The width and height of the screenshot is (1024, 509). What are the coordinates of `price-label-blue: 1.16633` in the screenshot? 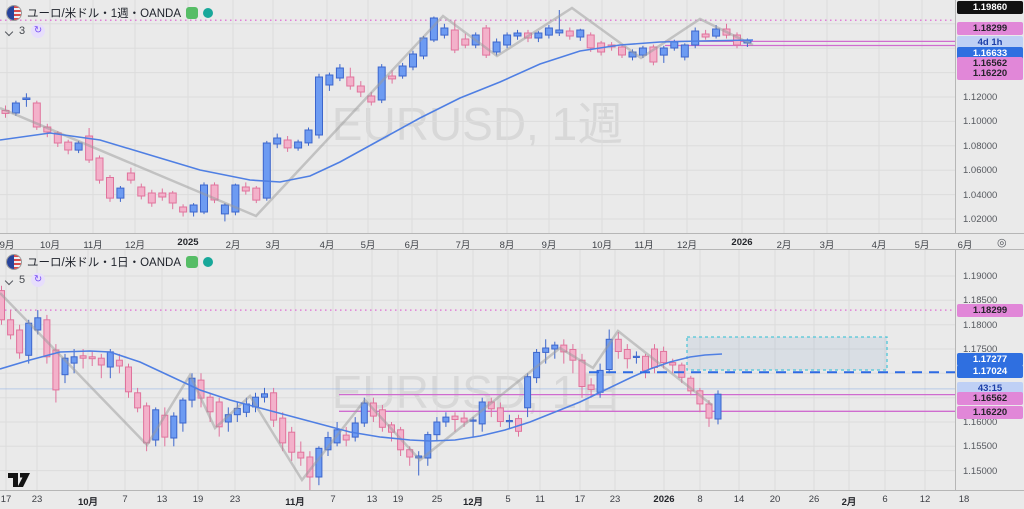 It's located at (990, 53).